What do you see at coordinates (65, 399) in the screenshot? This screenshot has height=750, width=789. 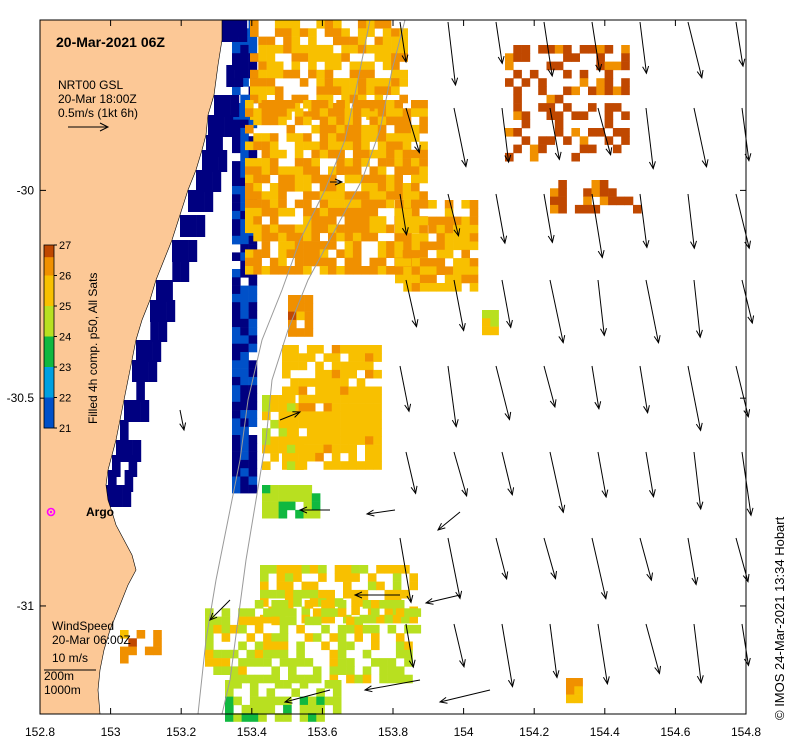 I see `colorbar-tick-label: 22` at bounding box center [65, 399].